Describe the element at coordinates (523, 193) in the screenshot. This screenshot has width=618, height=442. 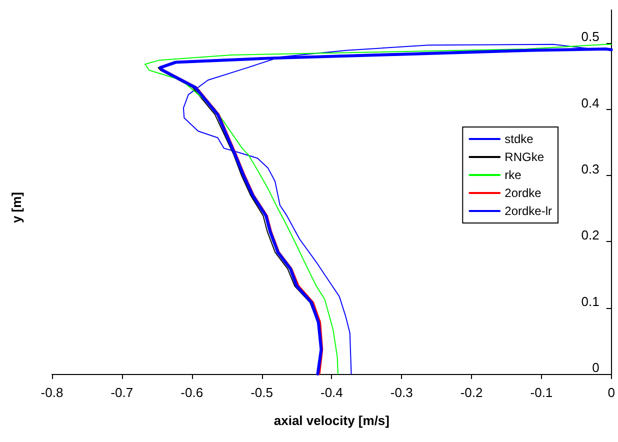
I see `legend-label: 2ordke` at that location.